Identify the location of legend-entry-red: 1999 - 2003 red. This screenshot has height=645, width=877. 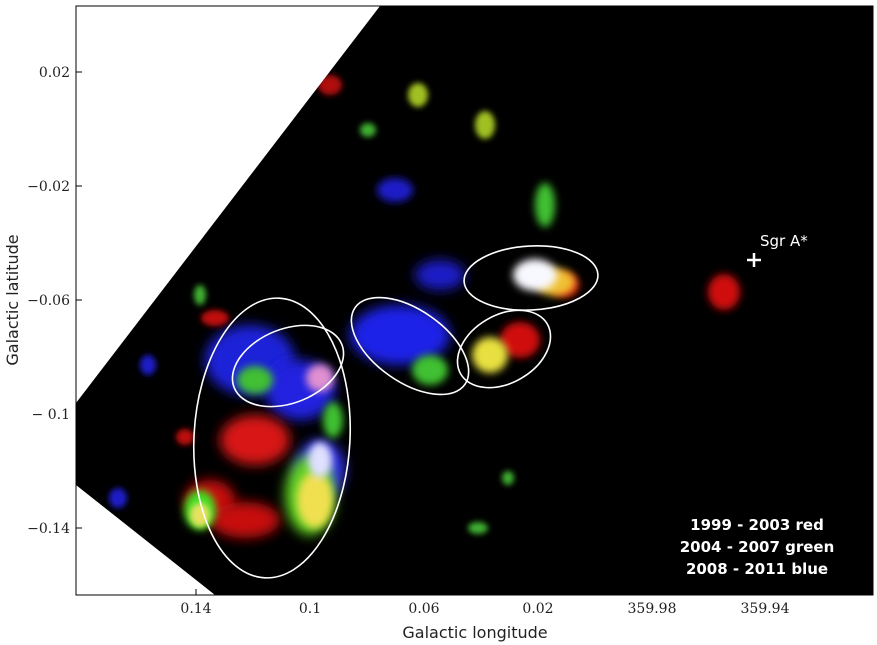
(757, 525).